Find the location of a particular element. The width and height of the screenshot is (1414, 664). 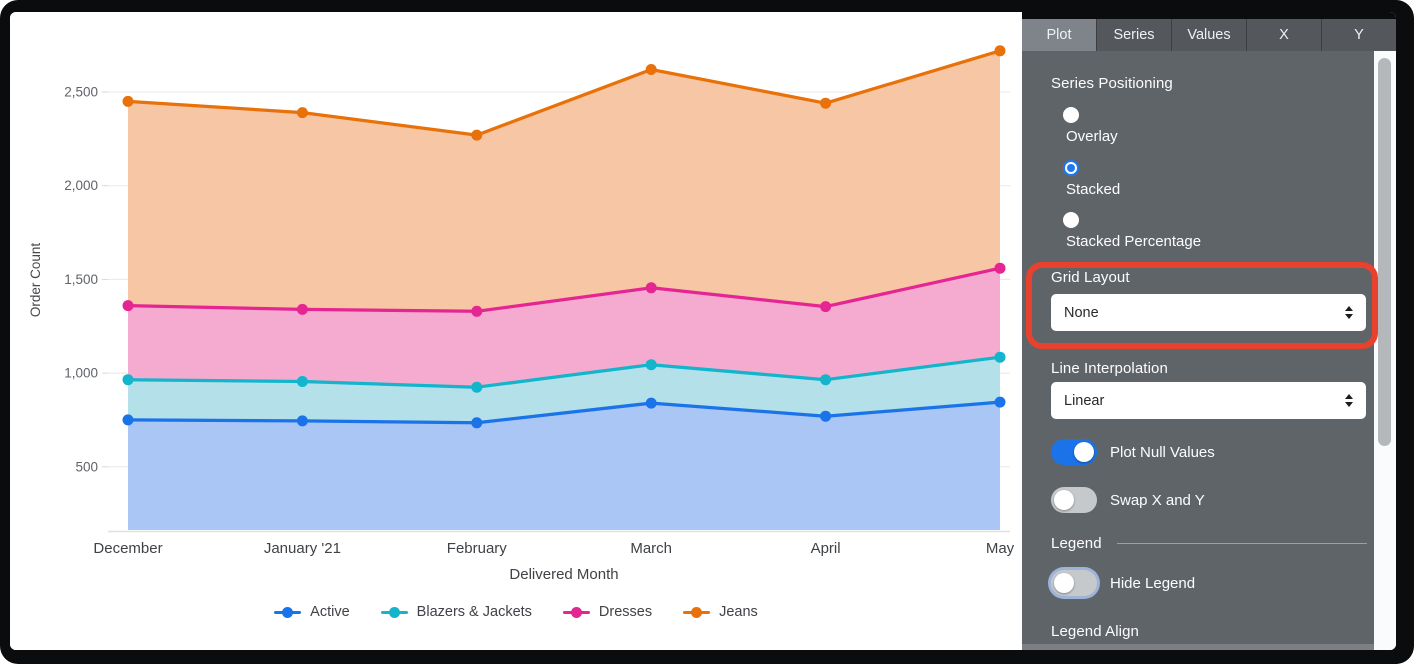

series-line-jeans is located at coordinates (564, 93).